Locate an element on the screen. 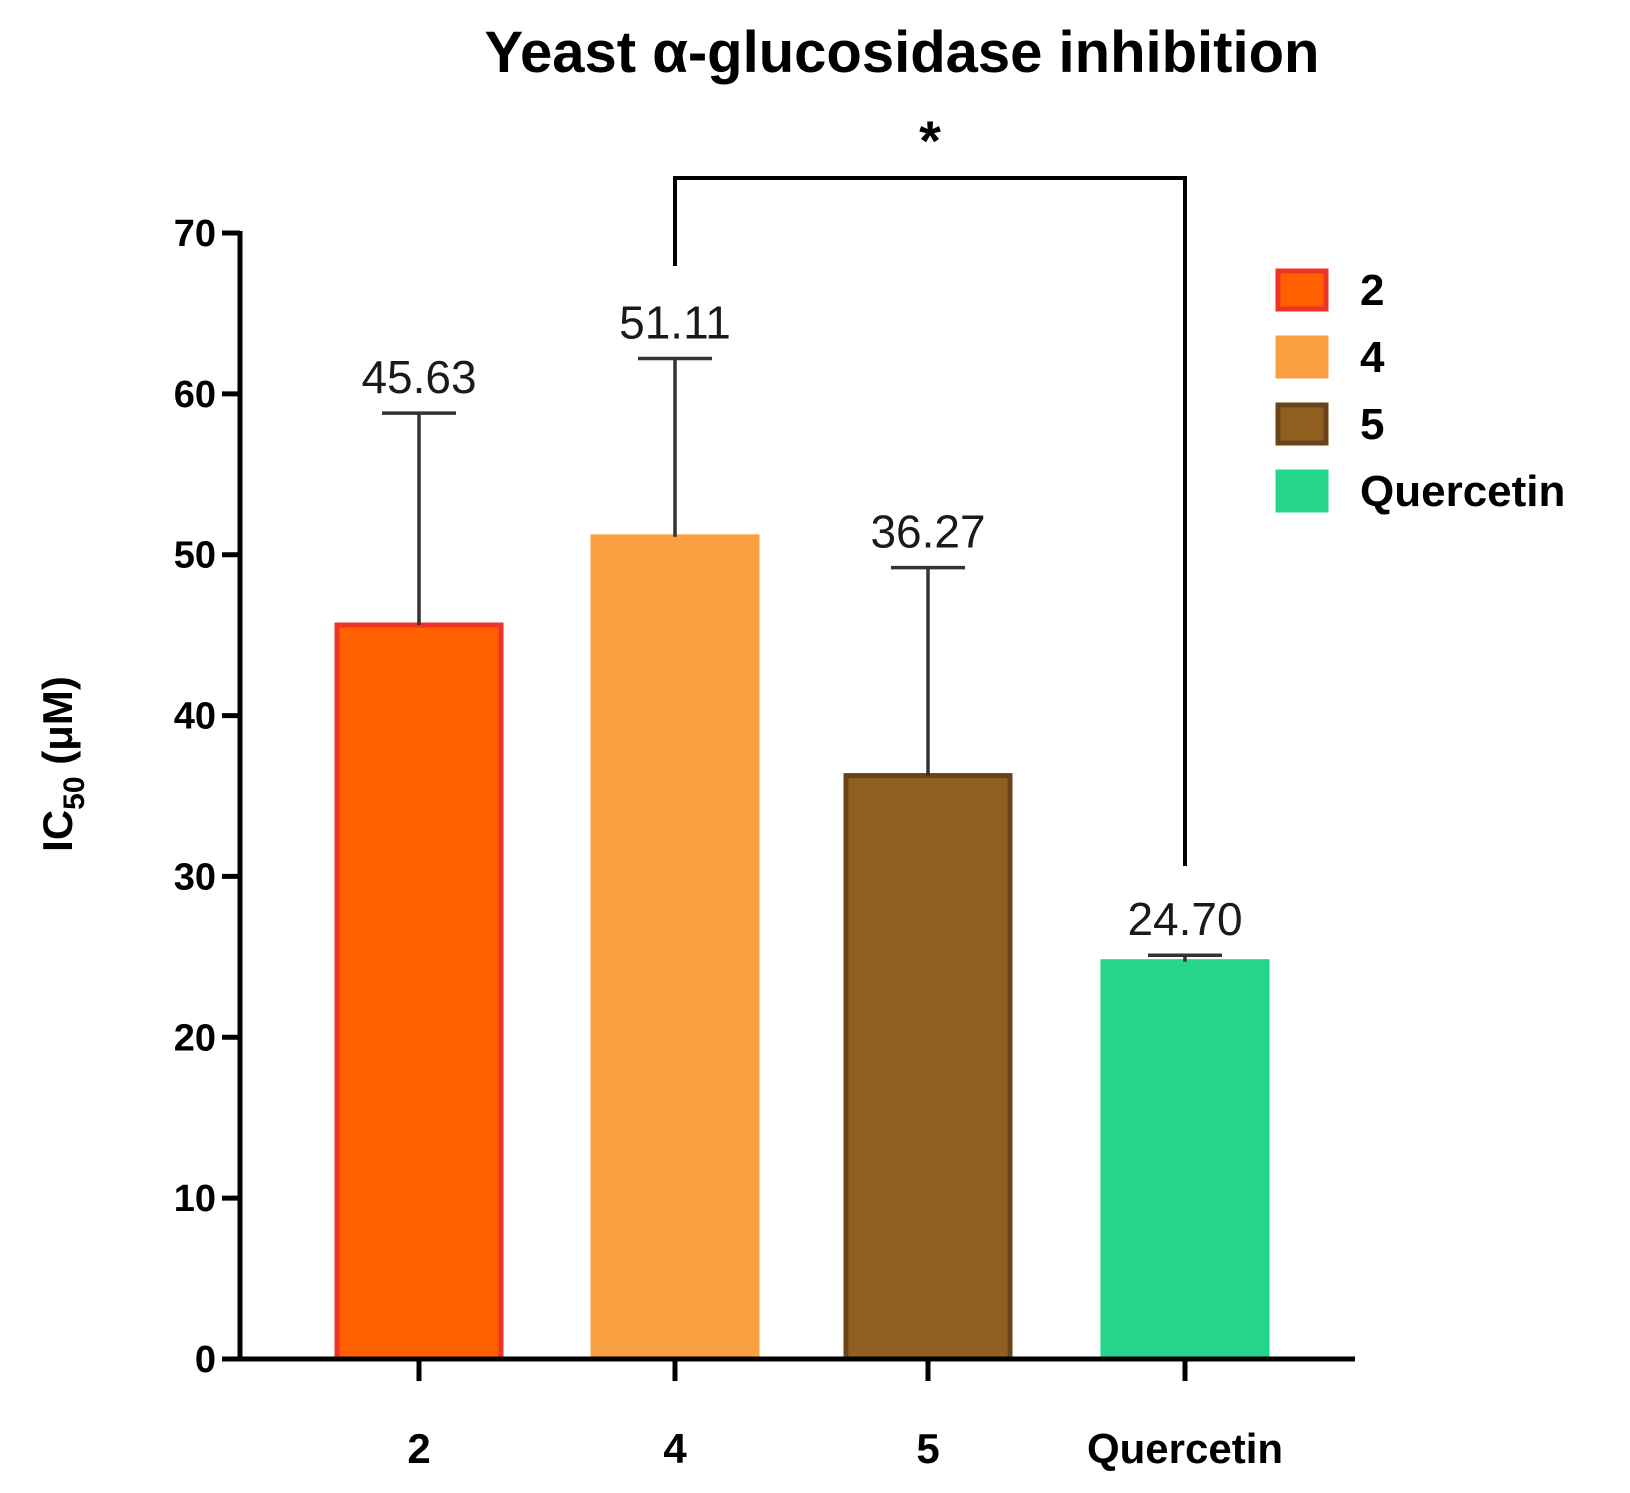 This screenshot has width=1630, height=1493. x-tick-label-2: 2 is located at coordinates (418, 1448).